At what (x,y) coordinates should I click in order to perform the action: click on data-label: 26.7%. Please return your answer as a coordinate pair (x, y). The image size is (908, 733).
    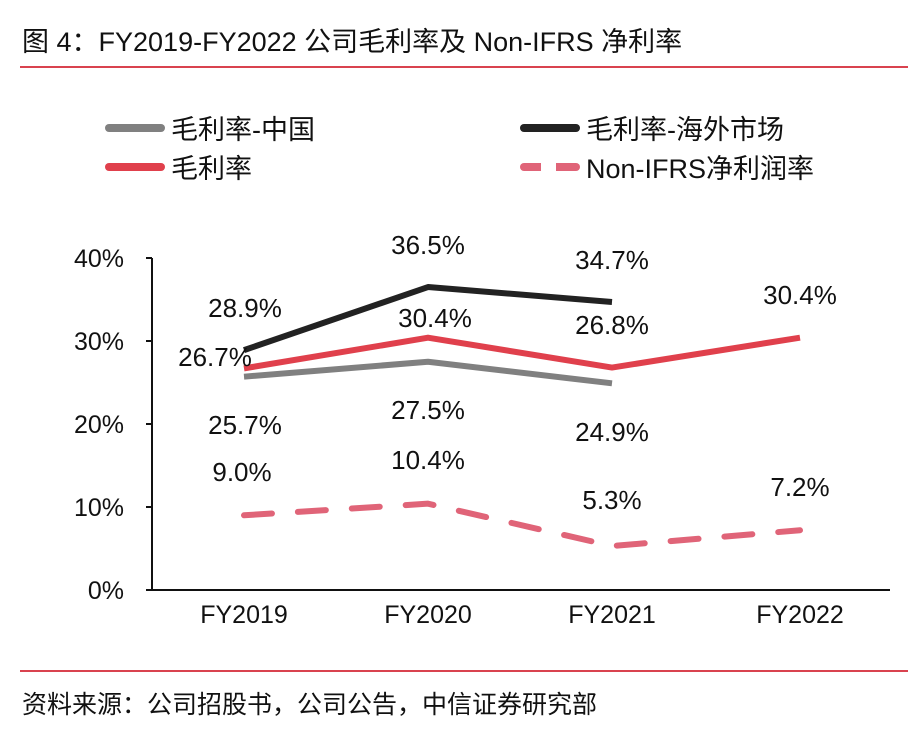
    Looking at the image, I should click on (215, 357).